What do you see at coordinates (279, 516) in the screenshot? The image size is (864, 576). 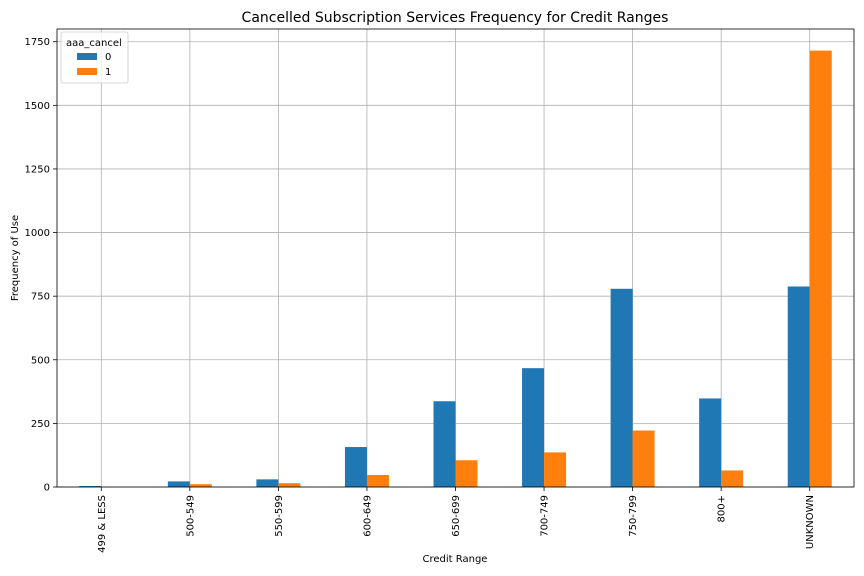 I see `x-tick-label: 550-599` at bounding box center [279, 516].